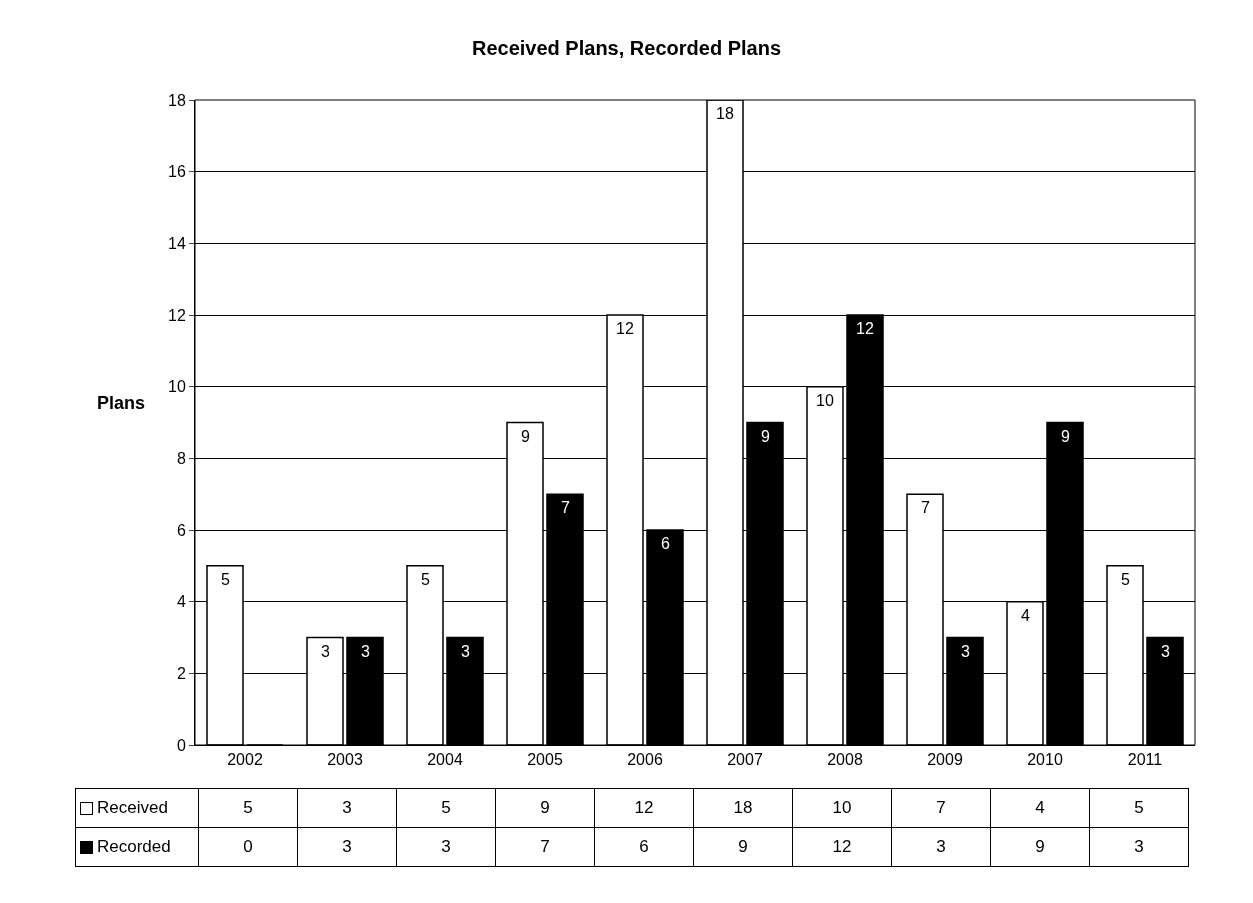 Image resolution: width=1253 pixels, height=903 pixels. I want to click on y-tick-label: 8, so click(181, 458).